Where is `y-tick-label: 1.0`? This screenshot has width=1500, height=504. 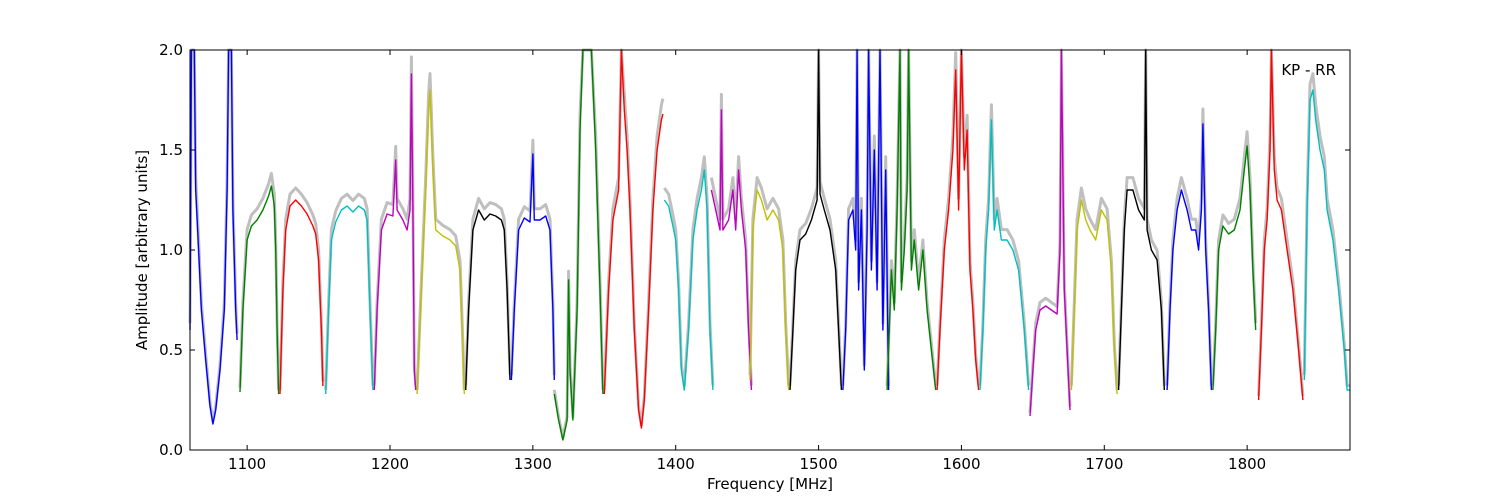 y-tick-label: 1.0 is located at coordinates (171, 250).